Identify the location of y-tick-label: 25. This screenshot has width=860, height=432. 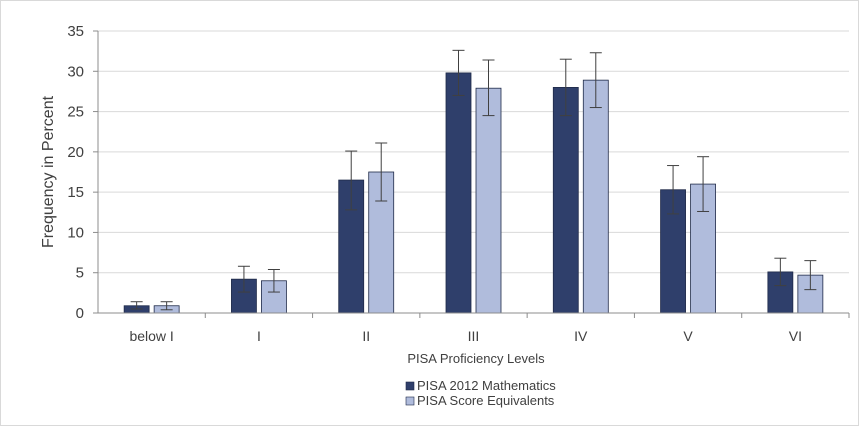
(75, 112).